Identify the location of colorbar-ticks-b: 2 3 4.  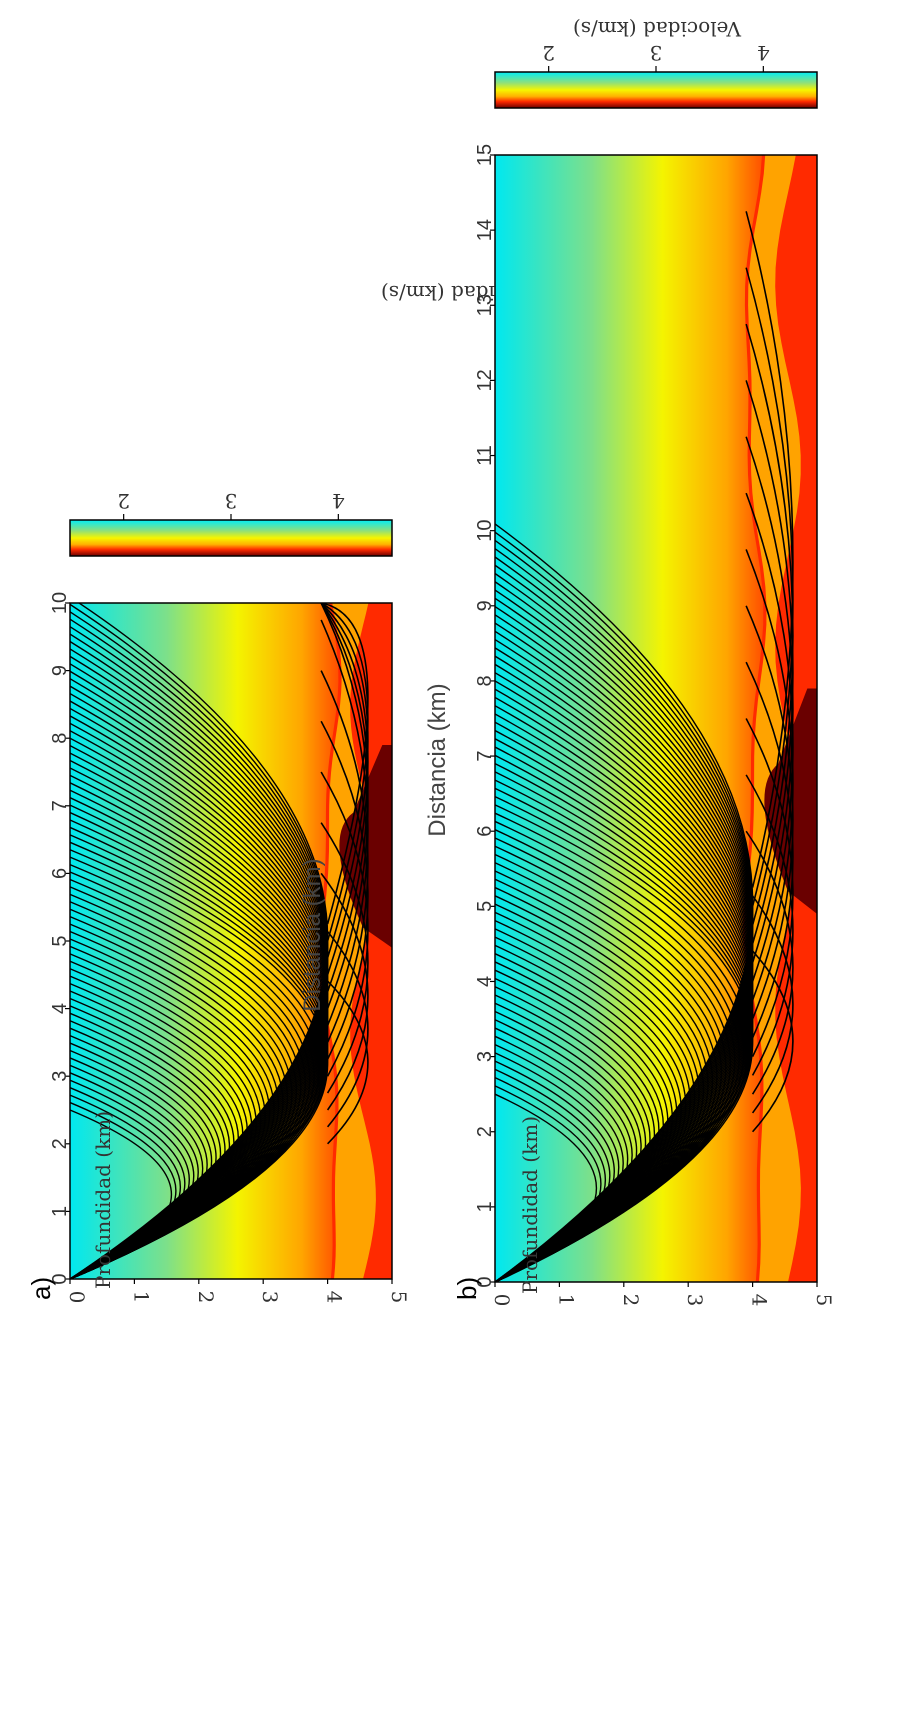
(656, 56).